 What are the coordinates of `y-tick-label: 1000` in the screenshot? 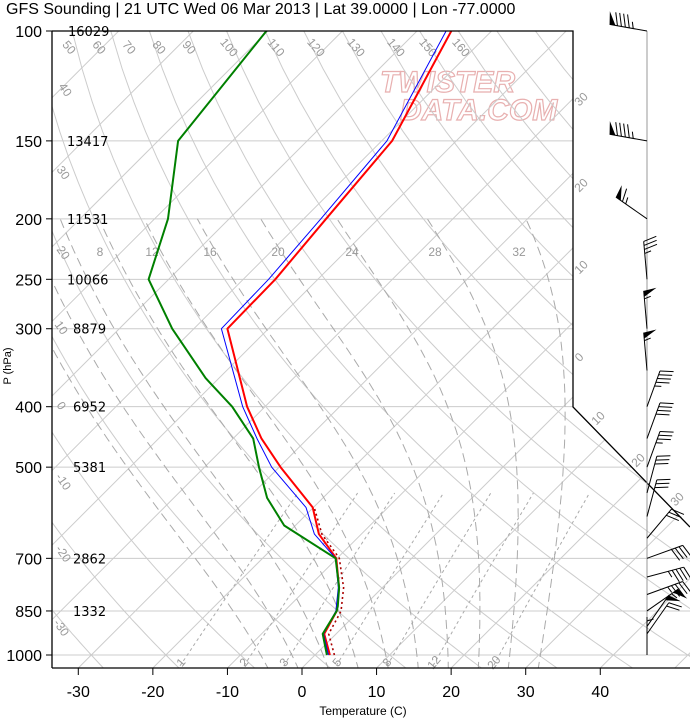 It's located at (24, 656).